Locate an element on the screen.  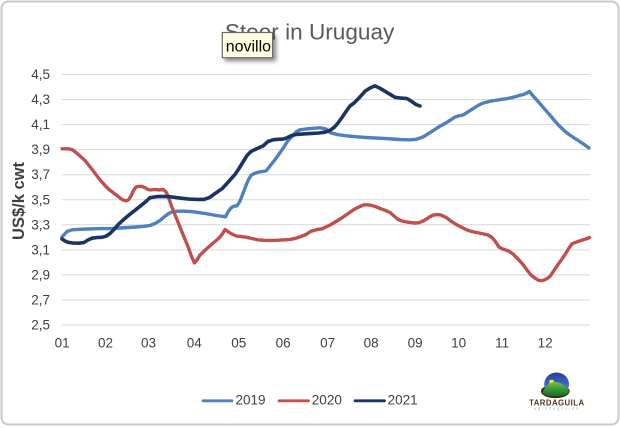
svg-text: 05 is located at coordinates (238, 343).